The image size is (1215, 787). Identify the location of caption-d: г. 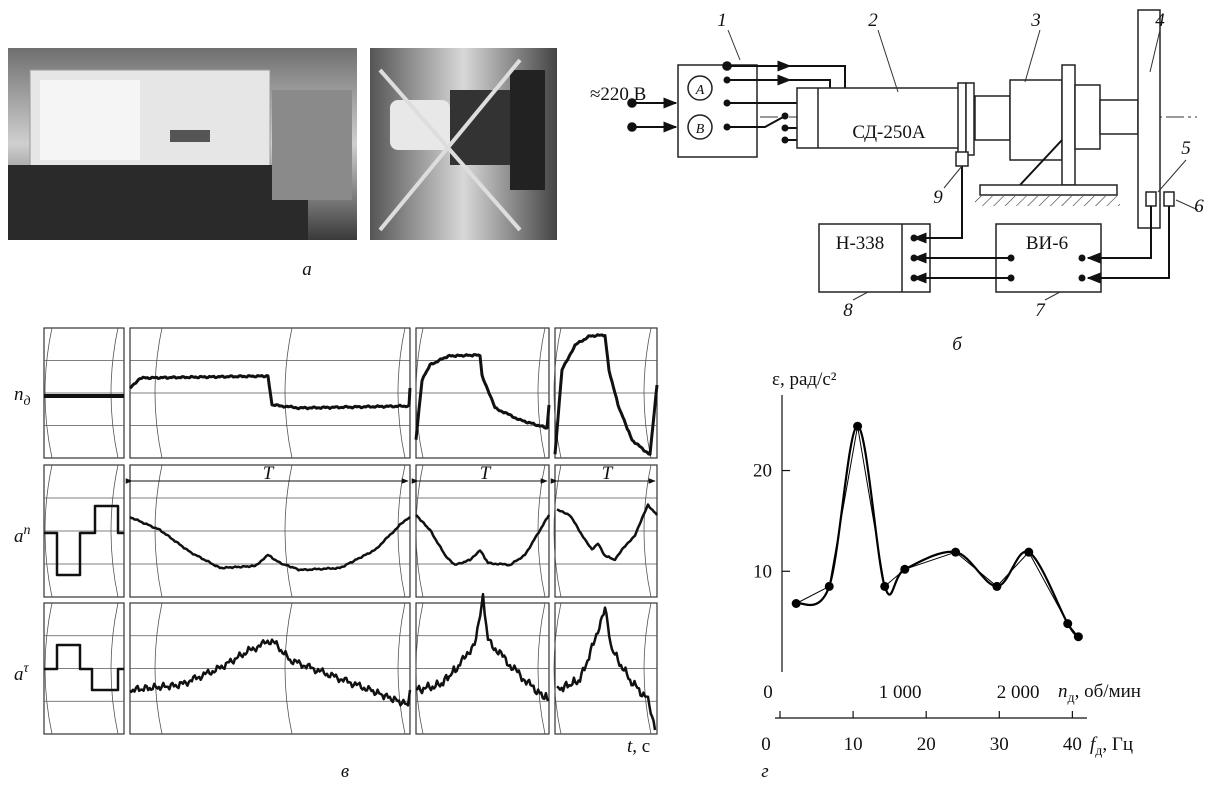
(764, 771).